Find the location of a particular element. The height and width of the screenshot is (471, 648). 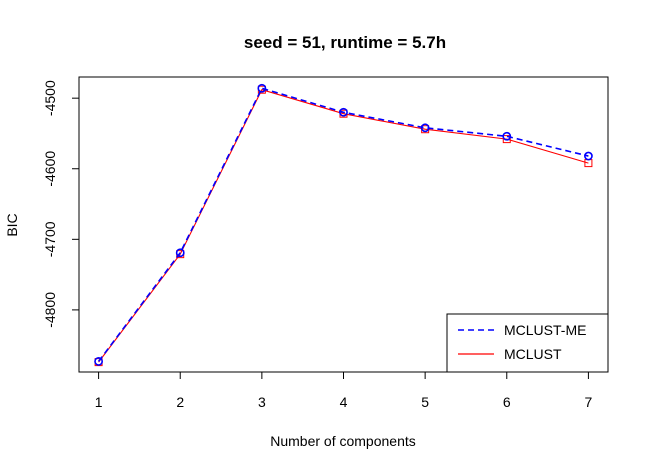

x-axis-label: Number of components is located at coordinates (343, 441).